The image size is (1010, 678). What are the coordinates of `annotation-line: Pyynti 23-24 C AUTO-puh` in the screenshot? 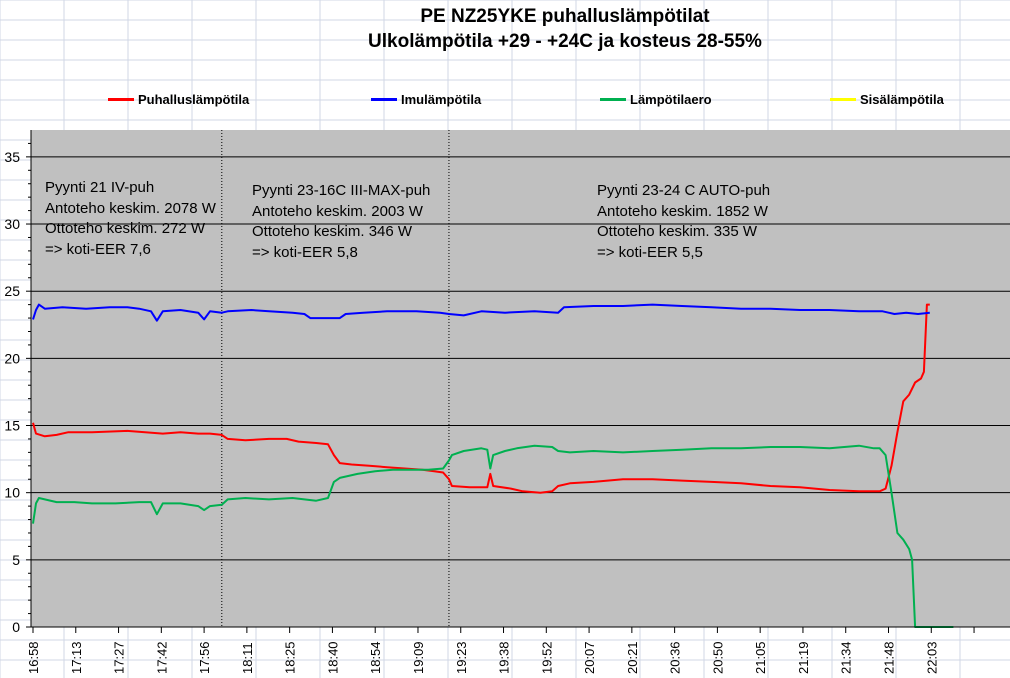 It's located at (684, 190).